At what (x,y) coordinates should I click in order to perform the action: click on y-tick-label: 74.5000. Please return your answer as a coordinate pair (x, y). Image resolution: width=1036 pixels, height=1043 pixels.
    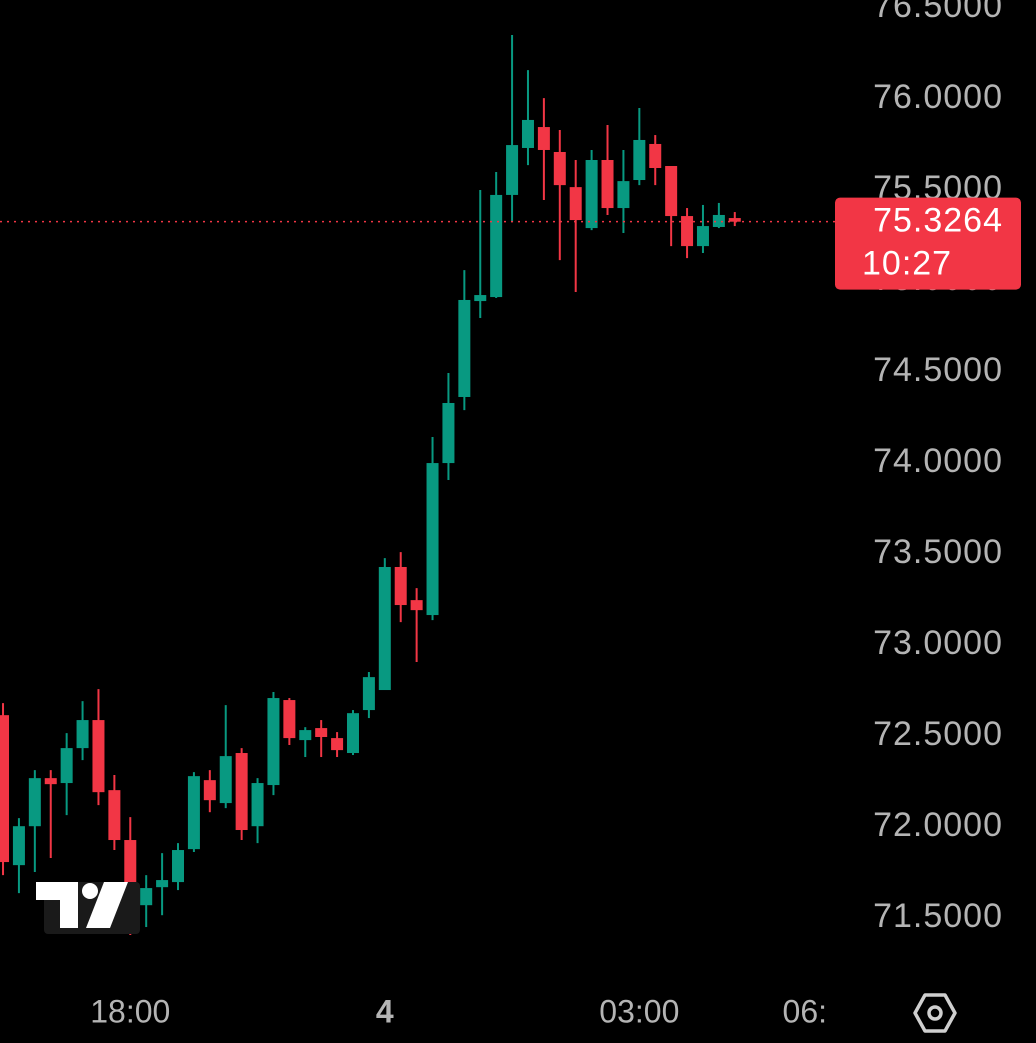
    Looking at the image, I should click on (938, 370).